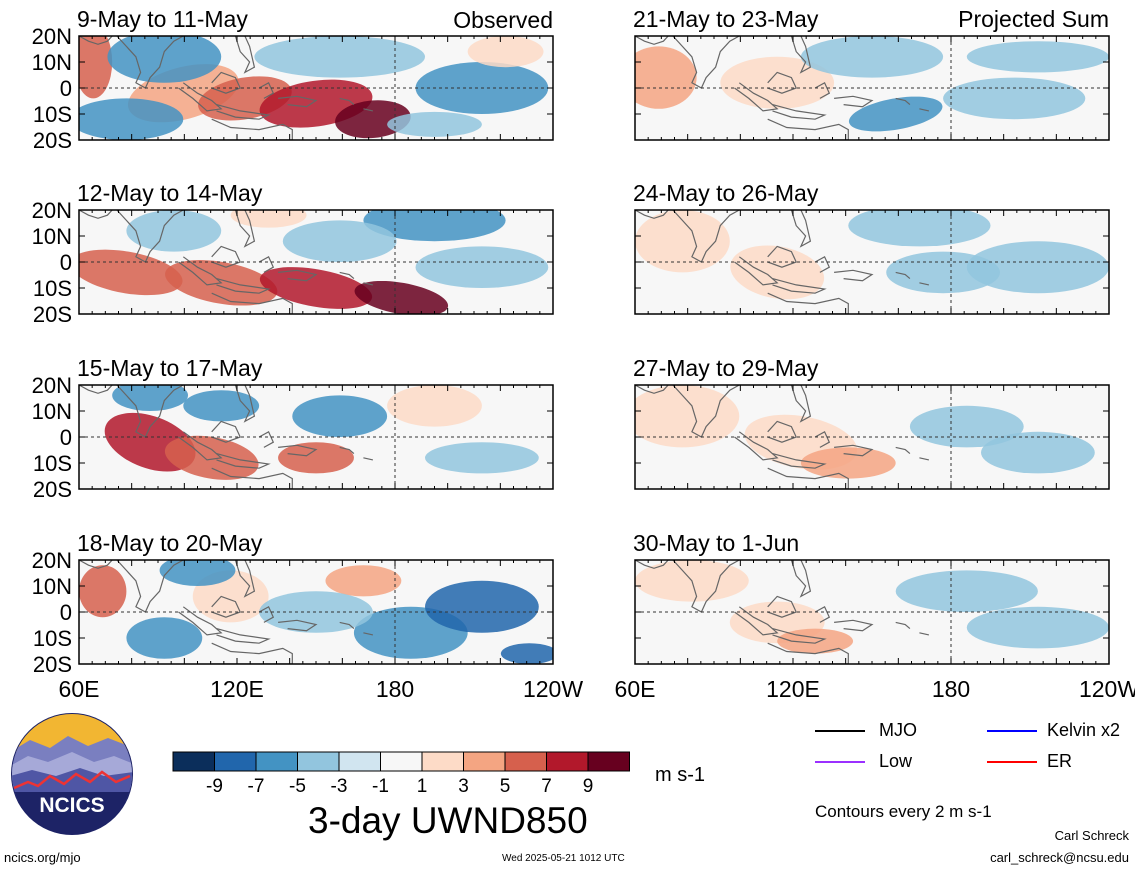 Image resolution: width=1135 pixels, height=872 pixels. I want to click on panel-title: 9-May to 11-May, so click(162, 19).